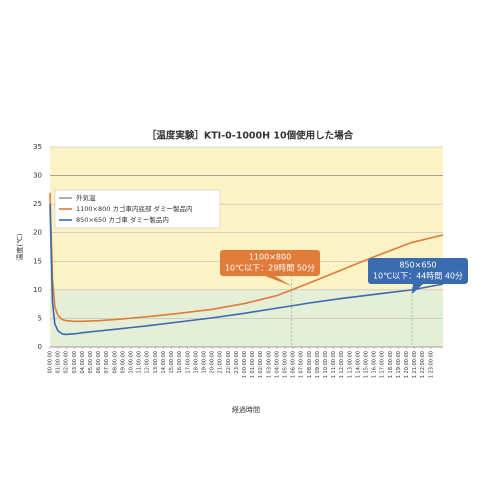  Describe the element at coordinates (418, 276) in the screenshot. I see `annotation-text: 10℃以下：44時間 40分` at that location.